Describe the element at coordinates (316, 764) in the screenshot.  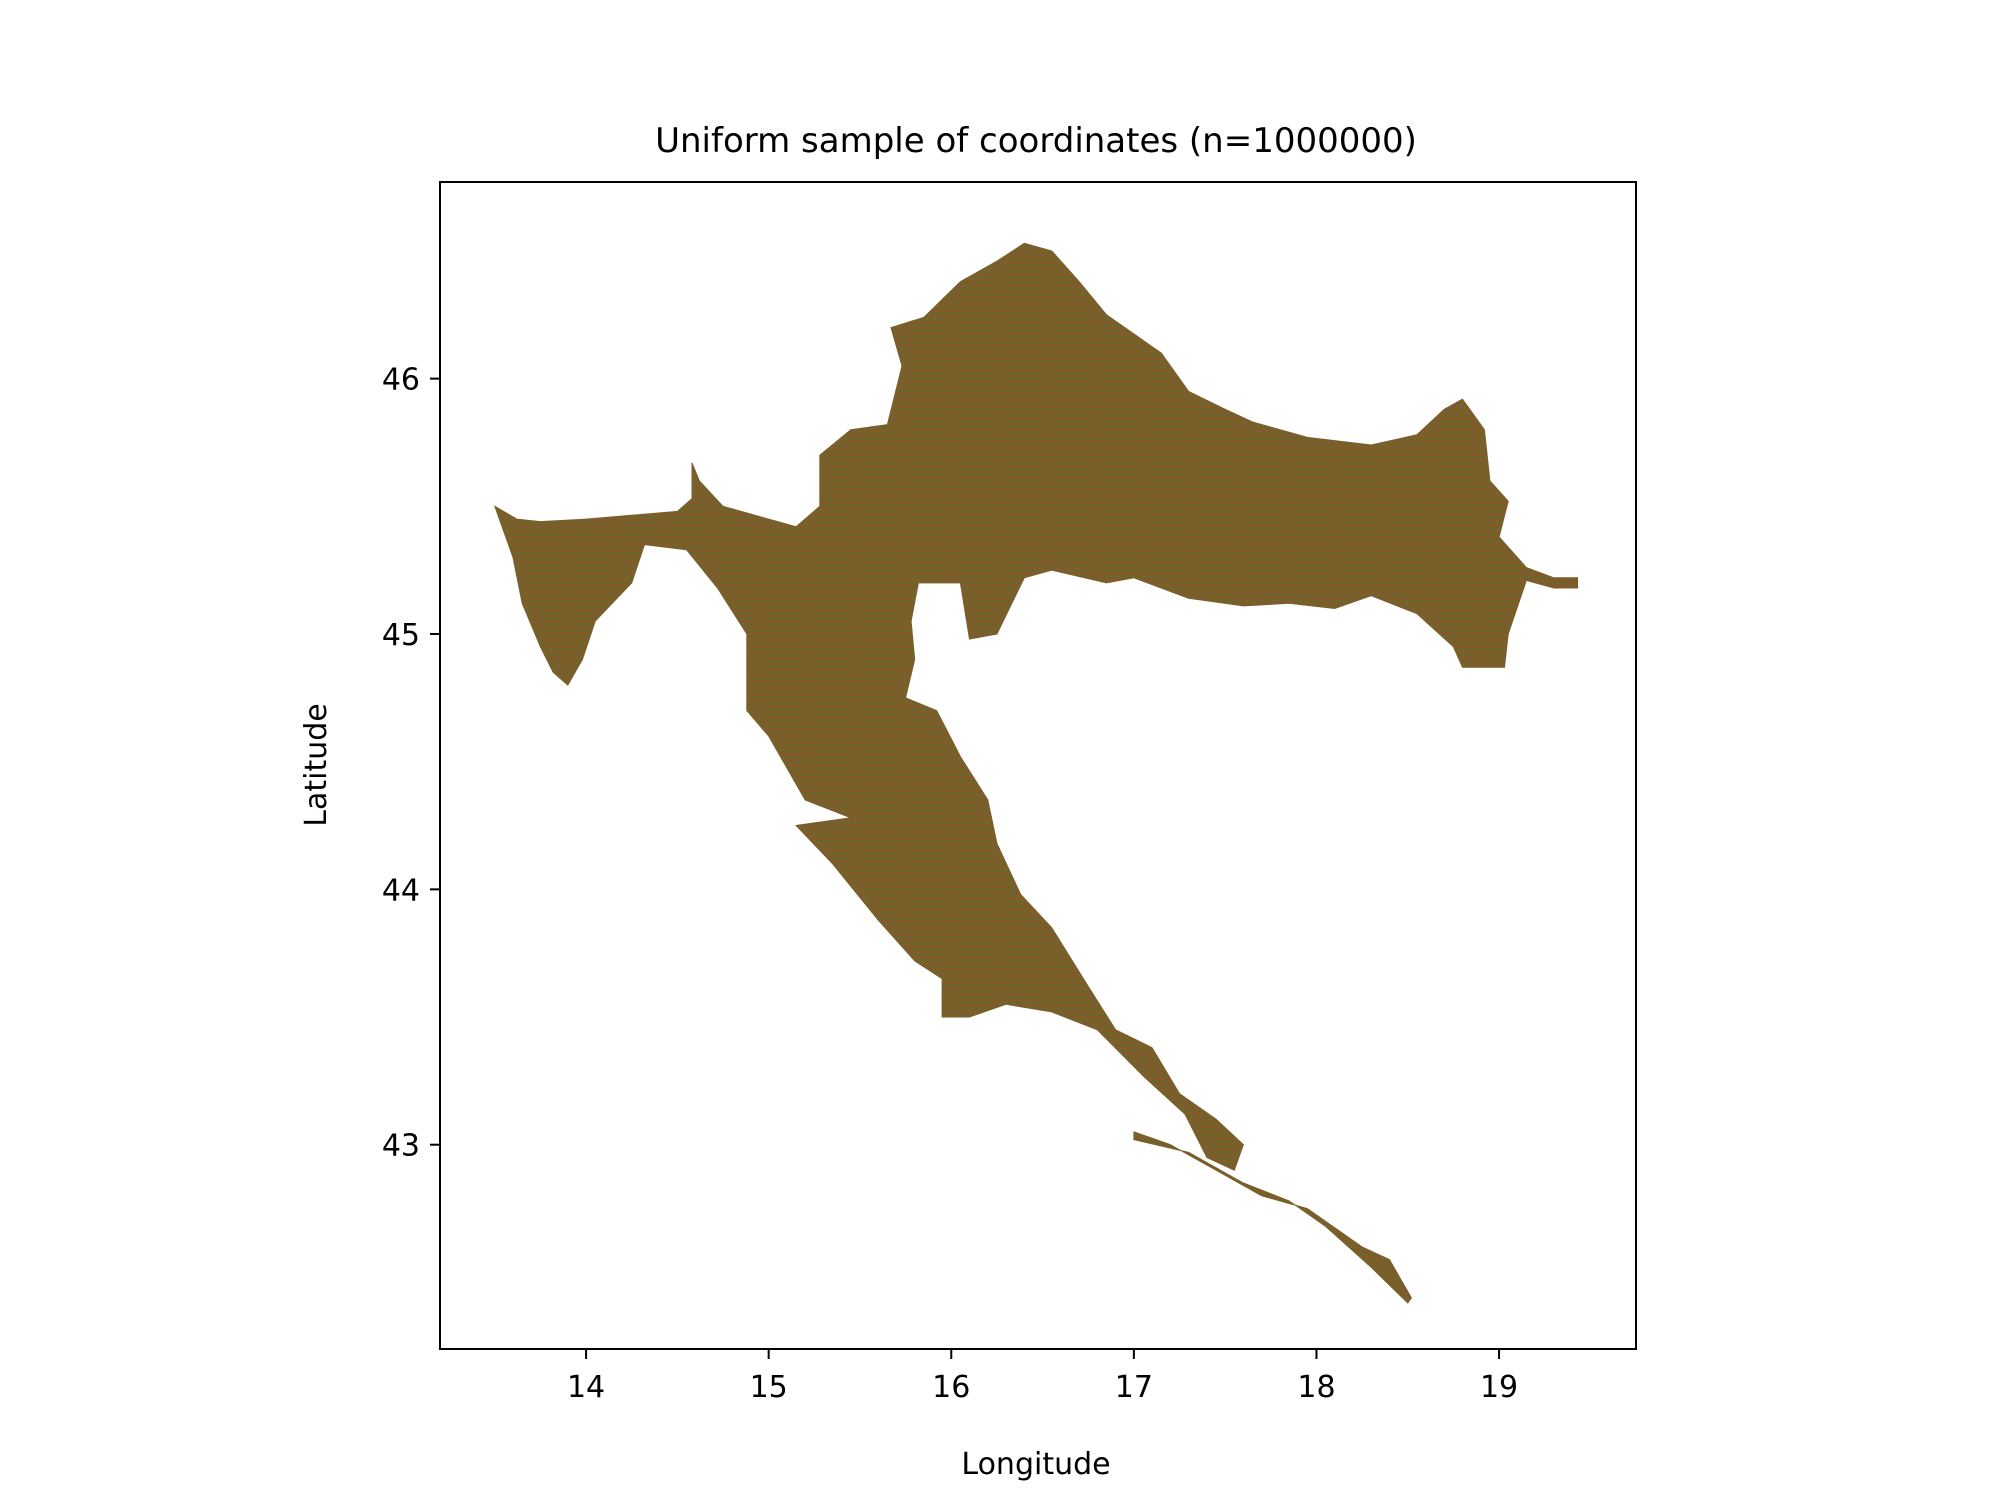
I see `y-axis-label: Latitude` at that location.